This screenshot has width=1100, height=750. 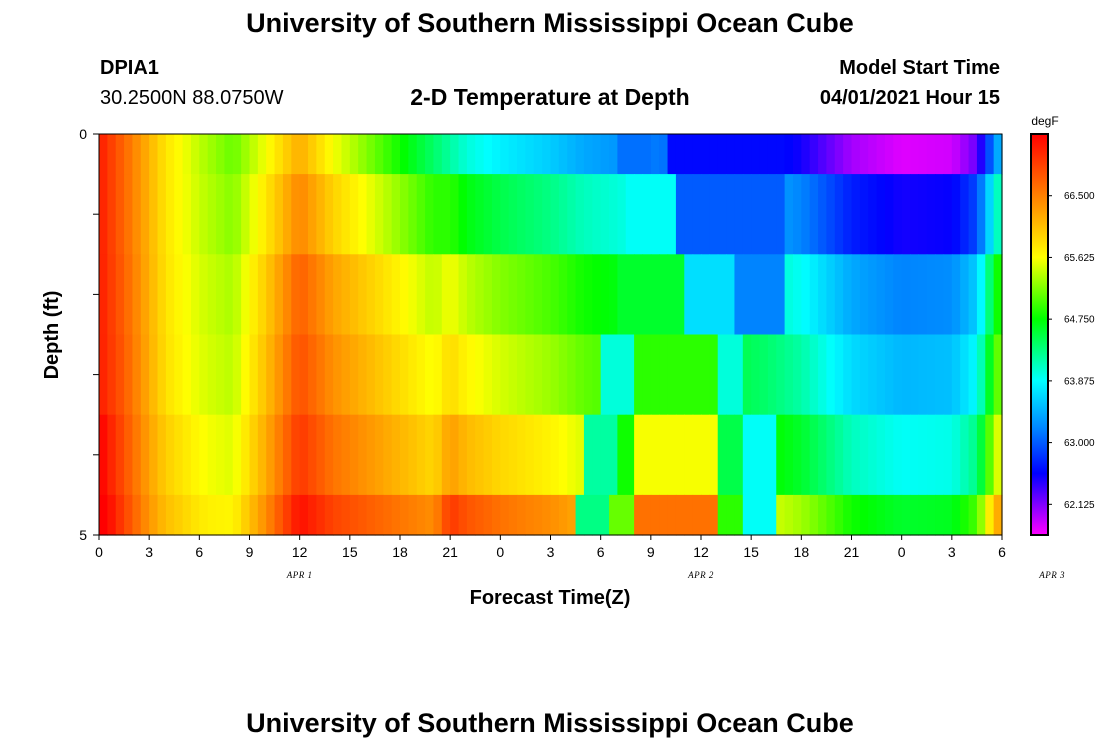 What do you see at coordinates (1051, 575) in the screenshot?
I see `date-label: APR 3` at bounding box center [1051, 575].